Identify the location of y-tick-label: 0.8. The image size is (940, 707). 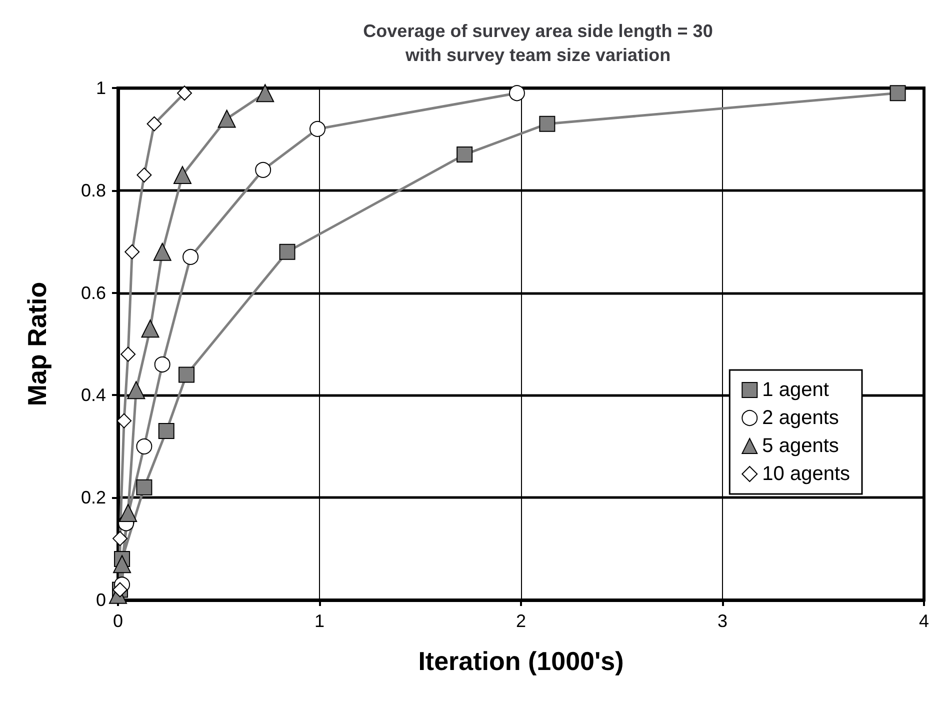
(93, 190).